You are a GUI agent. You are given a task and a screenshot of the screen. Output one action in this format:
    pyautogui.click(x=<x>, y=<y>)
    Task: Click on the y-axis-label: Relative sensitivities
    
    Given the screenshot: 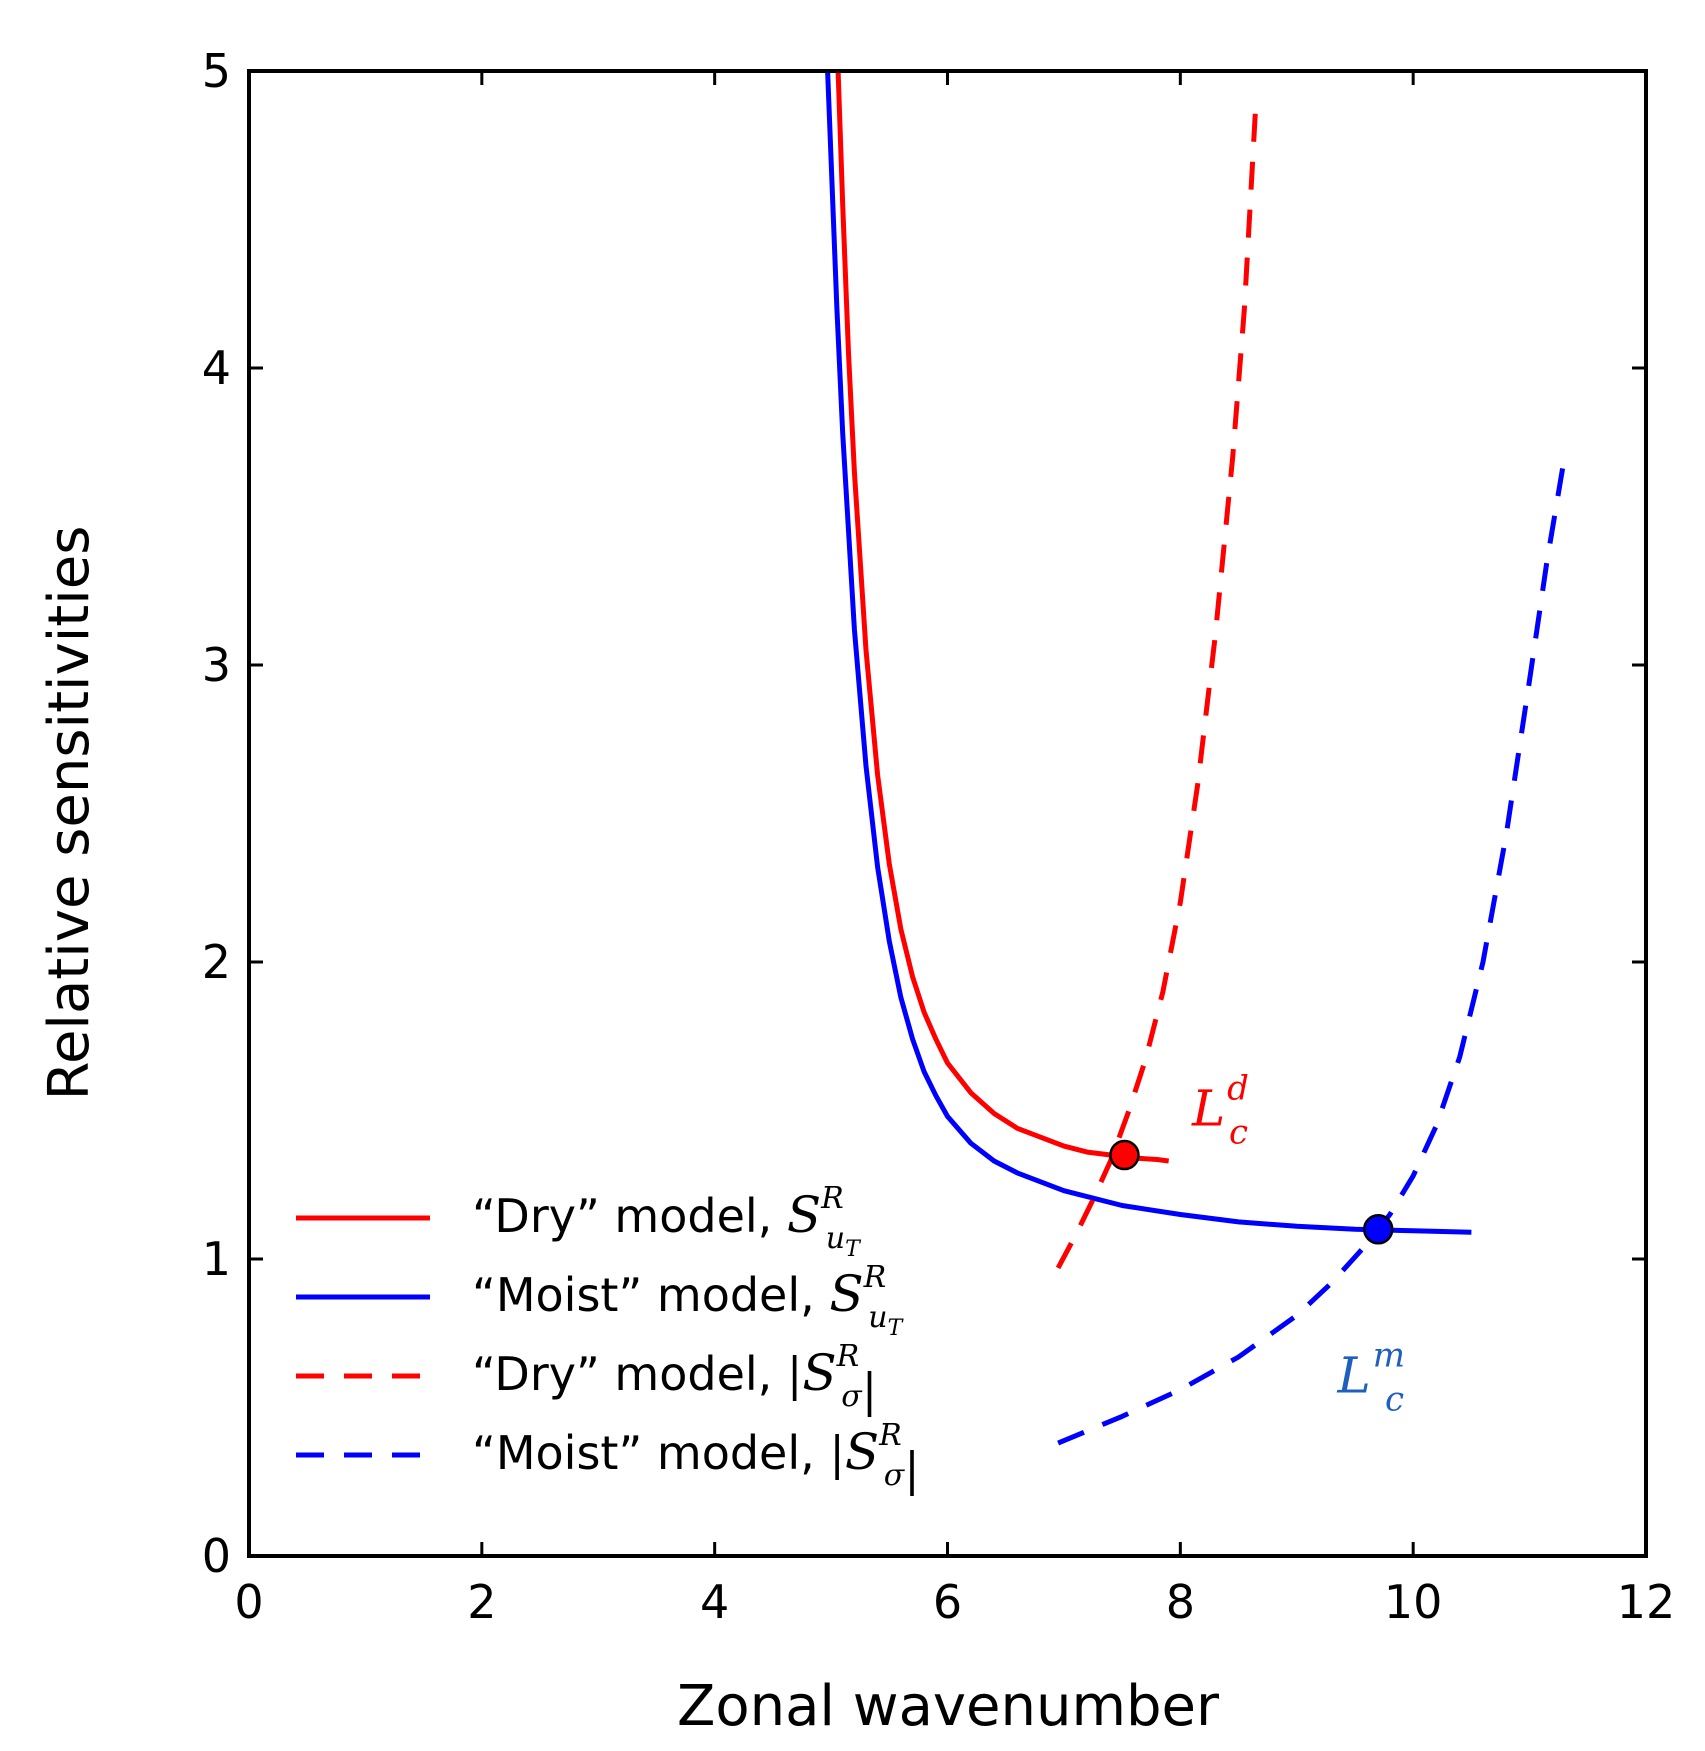 What is the action you would take?
    pyautogui.click(x=69, y=813)
    